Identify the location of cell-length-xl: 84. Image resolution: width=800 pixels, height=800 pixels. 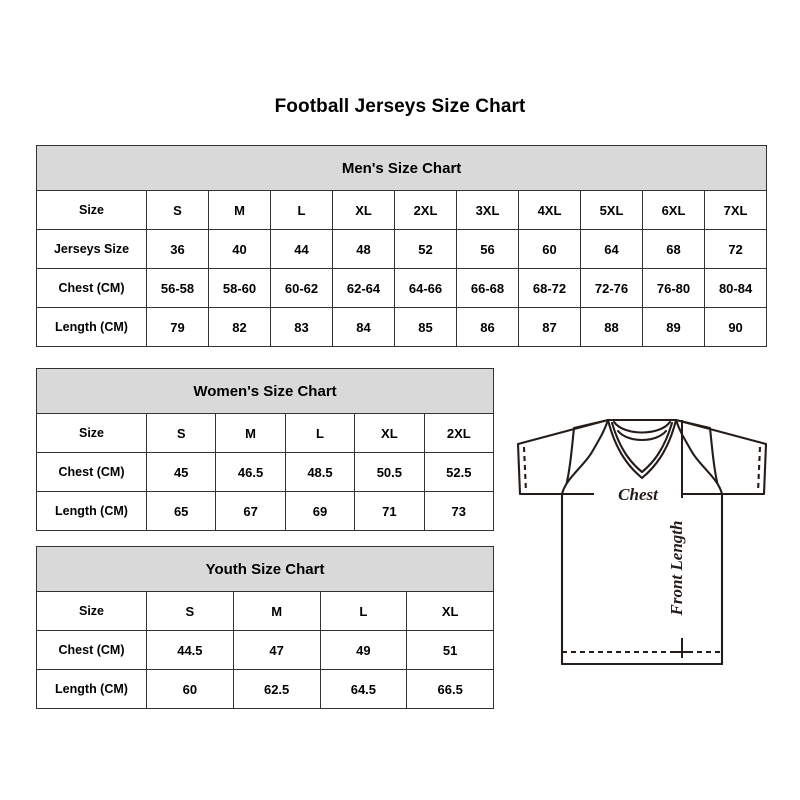
(363, 327).